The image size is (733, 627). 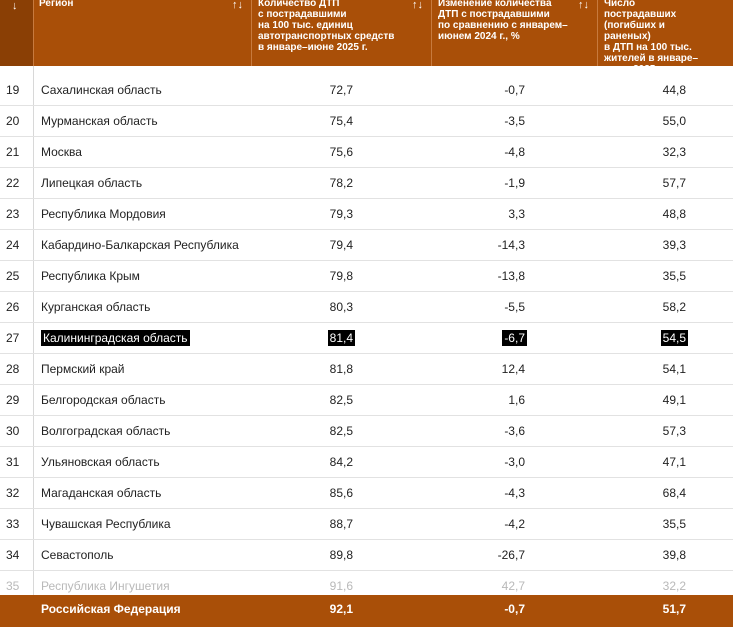 I want to click on row-region: Сахалинская область, so click(x=101, y=90).